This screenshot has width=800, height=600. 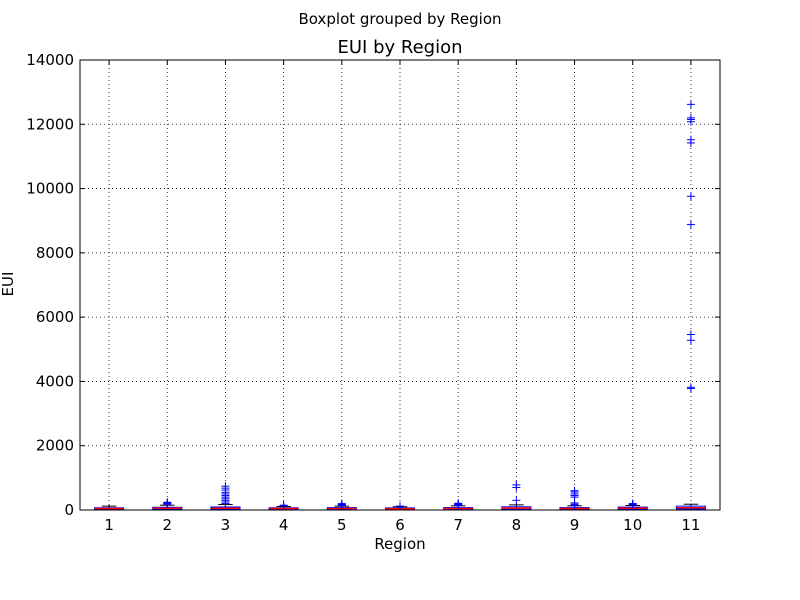 I want to click on x-tick-label: 10, so click(x=632, y=525).